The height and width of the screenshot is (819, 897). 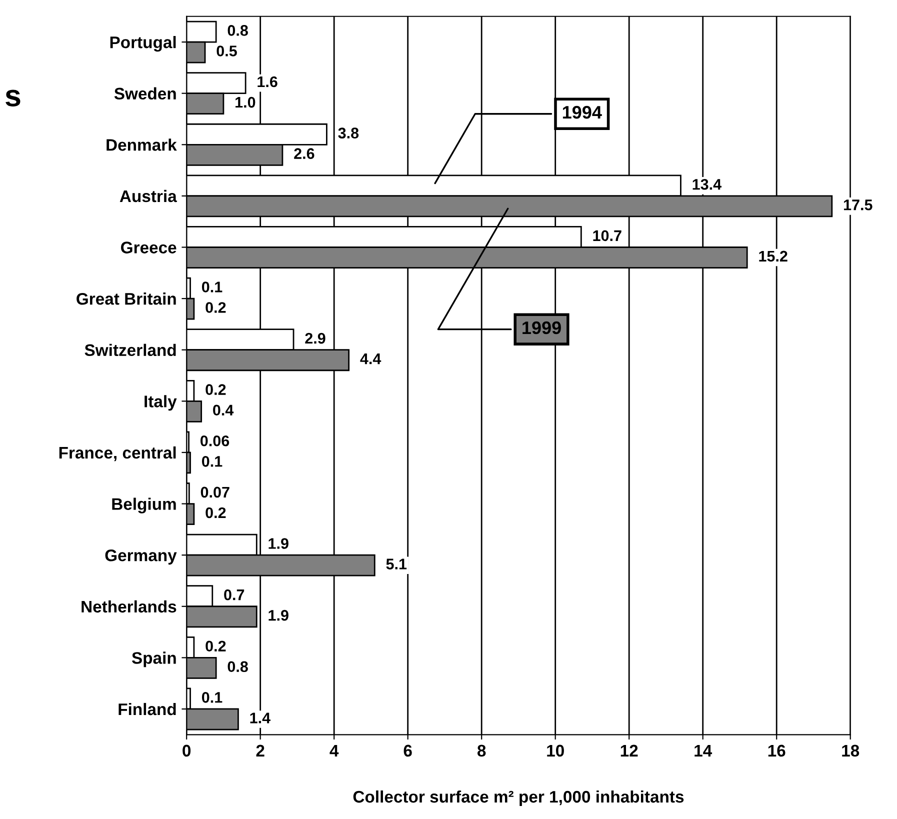 I want to click on data-label: 0.7, so click(x=234, y=594).